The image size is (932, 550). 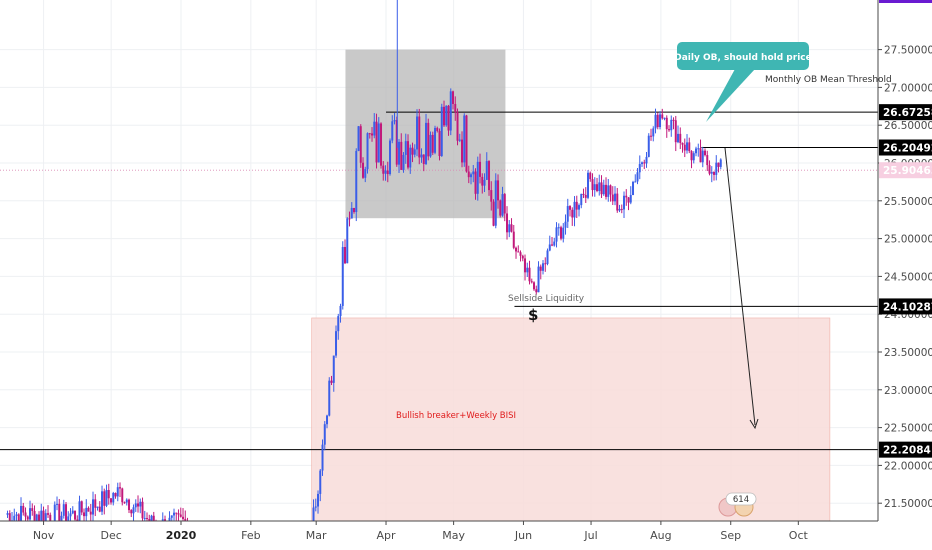 I want to click on sellside-liquidity-label: Sellside Liquidity, so click(x=546, y=299).